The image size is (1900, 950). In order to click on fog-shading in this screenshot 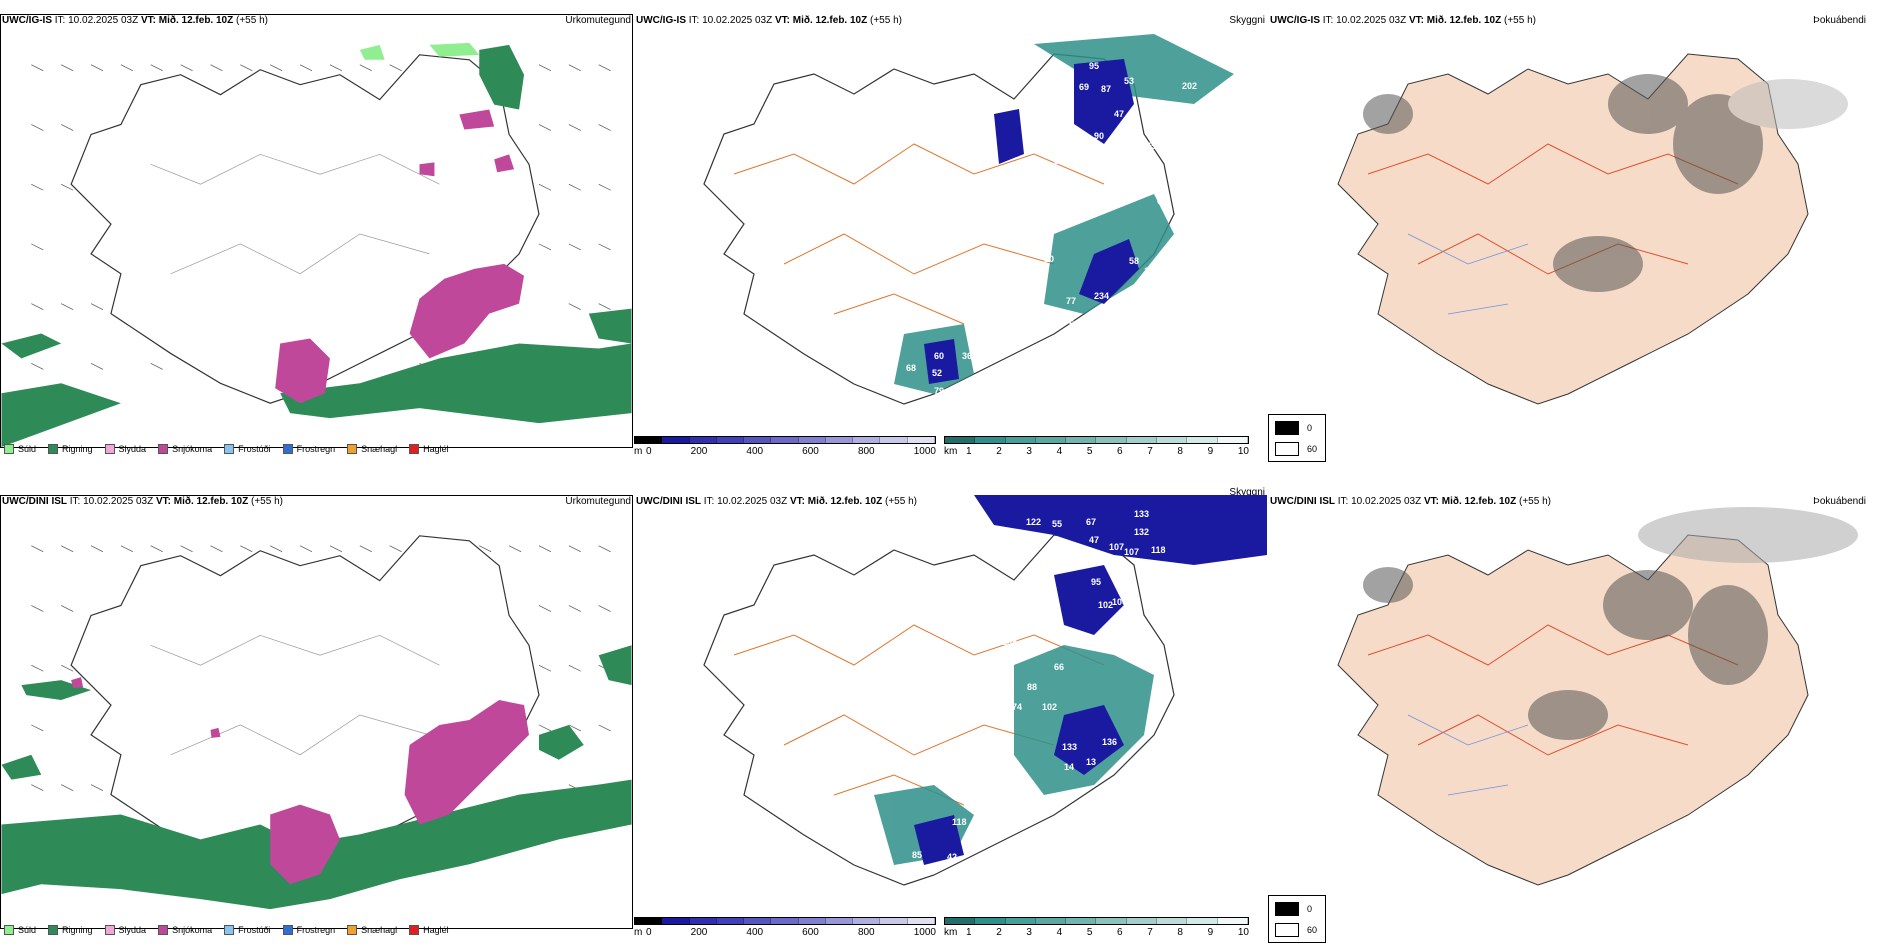, I will do `click(1605, 183)`.